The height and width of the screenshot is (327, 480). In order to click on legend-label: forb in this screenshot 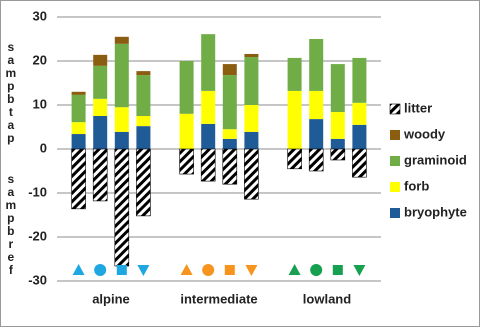, I will do `click(416, 185)`.